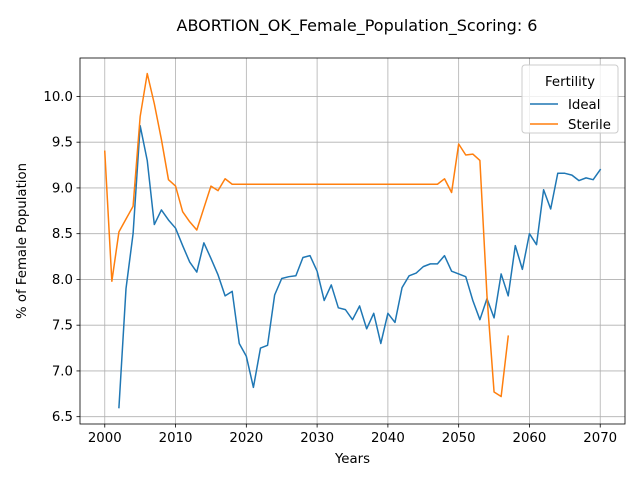  I want to click on x-tick-label: 2050, so click(459, 438).